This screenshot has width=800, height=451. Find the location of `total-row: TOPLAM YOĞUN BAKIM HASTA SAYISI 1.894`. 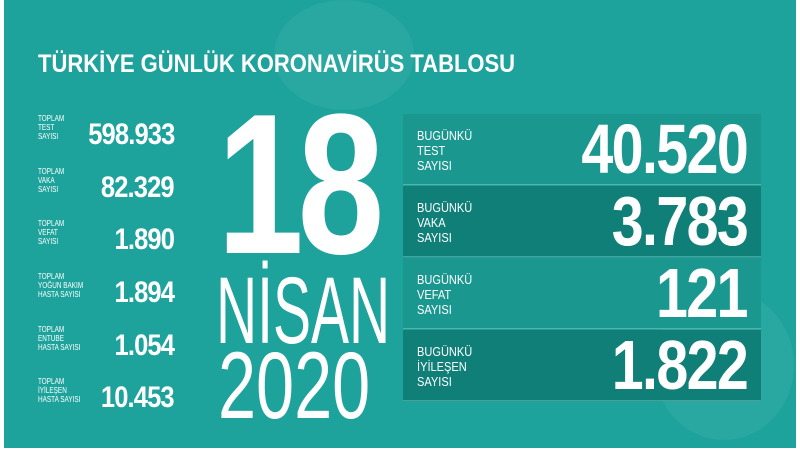

total-row: TOPLAM YOĞUN BAKIM HASTA SAYISI 1.894 is located at coordinates (106, 294).